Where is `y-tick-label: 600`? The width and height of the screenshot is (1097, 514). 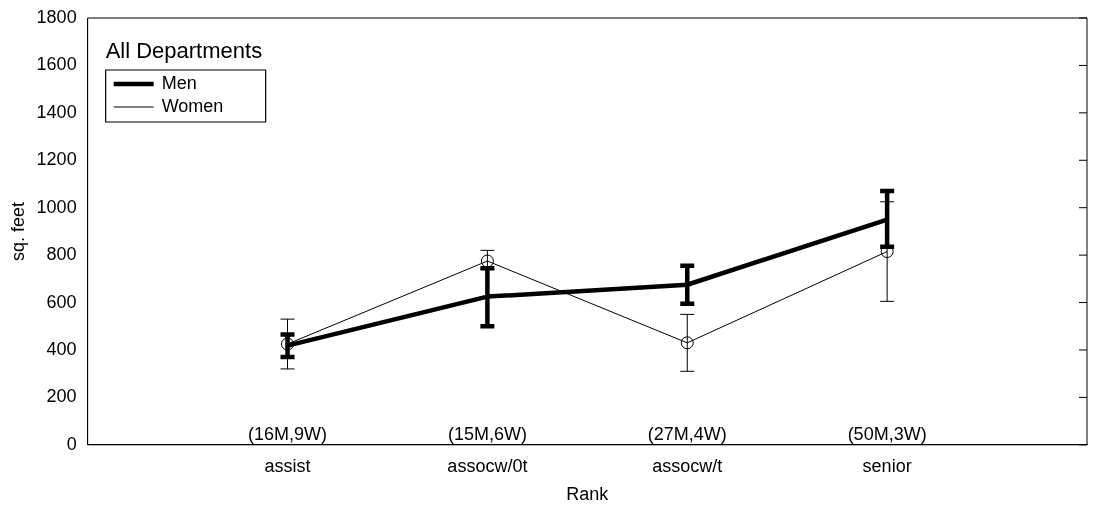 y-tick-label: 600 is located at coordinates (61, 301).